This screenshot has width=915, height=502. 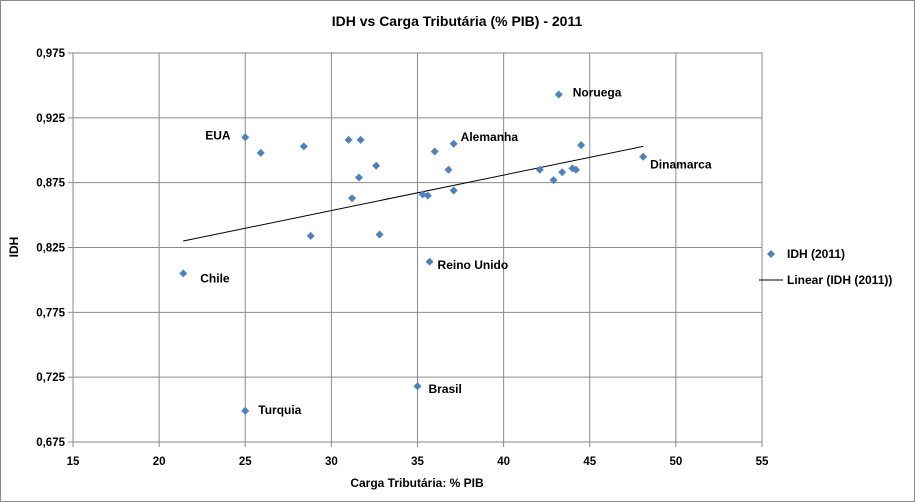 What do you see at coordinates (50, 313) in the screenshot?
I see `y-tick-label: 0,775` at bounding box center [50, 313].